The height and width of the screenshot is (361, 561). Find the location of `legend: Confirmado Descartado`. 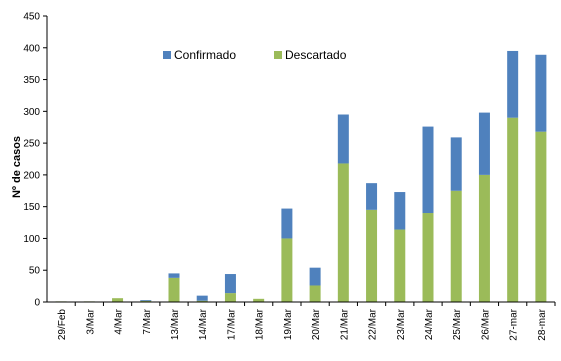

legend: Confirmado Descartado is located at coordinates (255, 55).